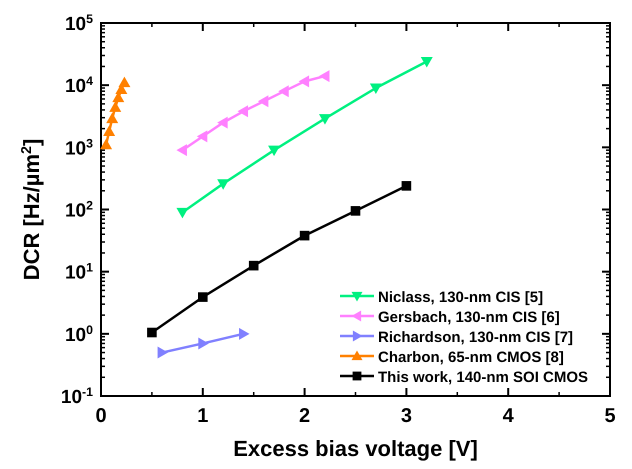  What do you see at coordinates (471, 357) in the screenshot?
I see `legend-label: Charbon, 65-nm CMOS [8]` at bounding box center [471, 357].